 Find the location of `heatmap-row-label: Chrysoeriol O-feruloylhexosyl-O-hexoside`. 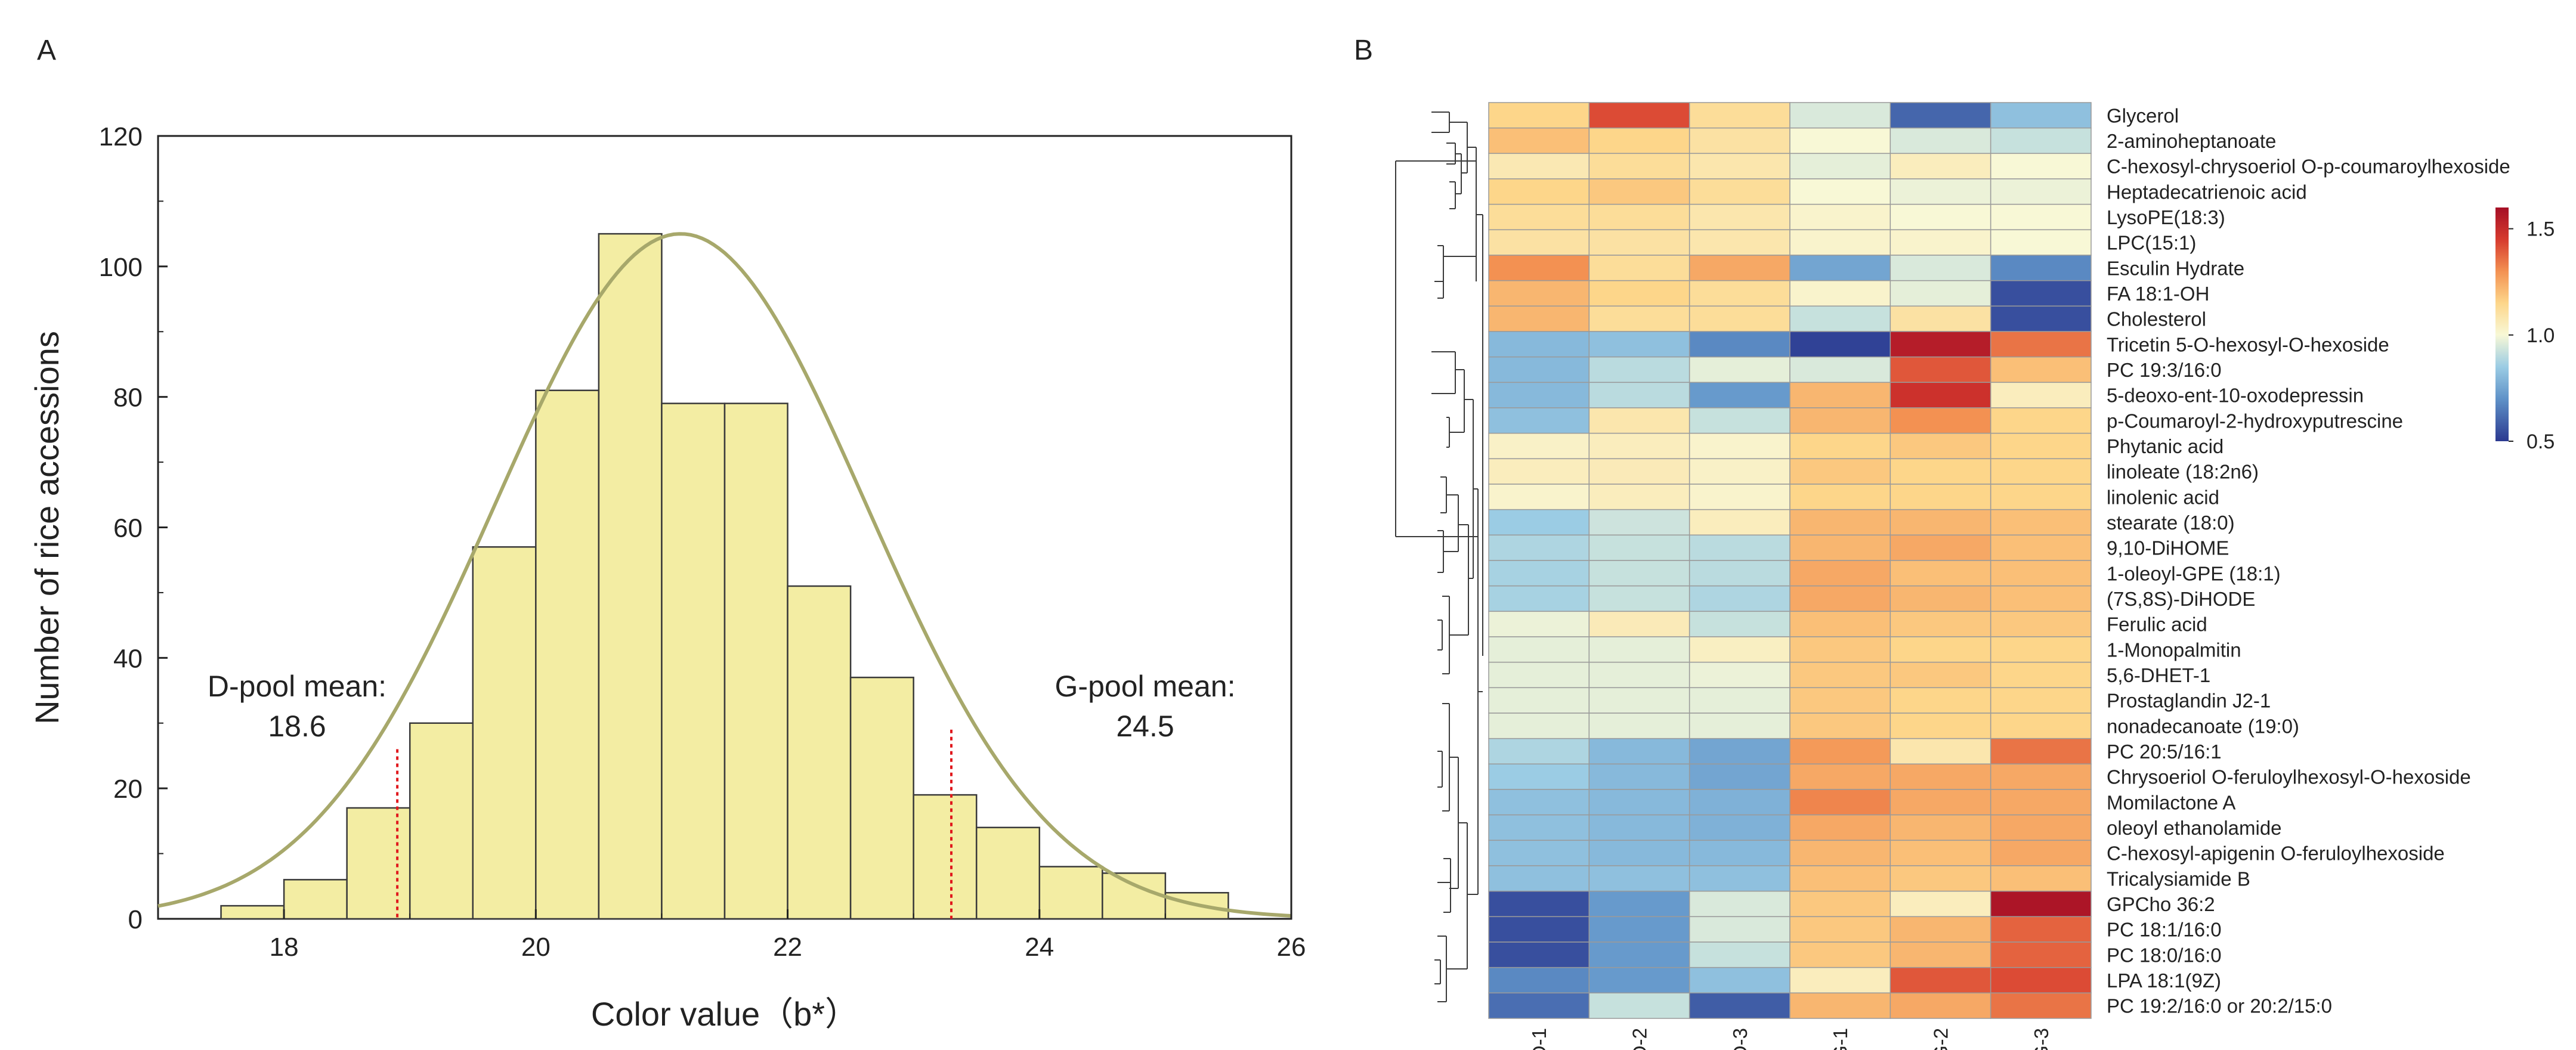

heatmap-row-label: Chrysoeriol O-feruloylhexosyl-O-hexoside is located at coordinates (2289, 777).